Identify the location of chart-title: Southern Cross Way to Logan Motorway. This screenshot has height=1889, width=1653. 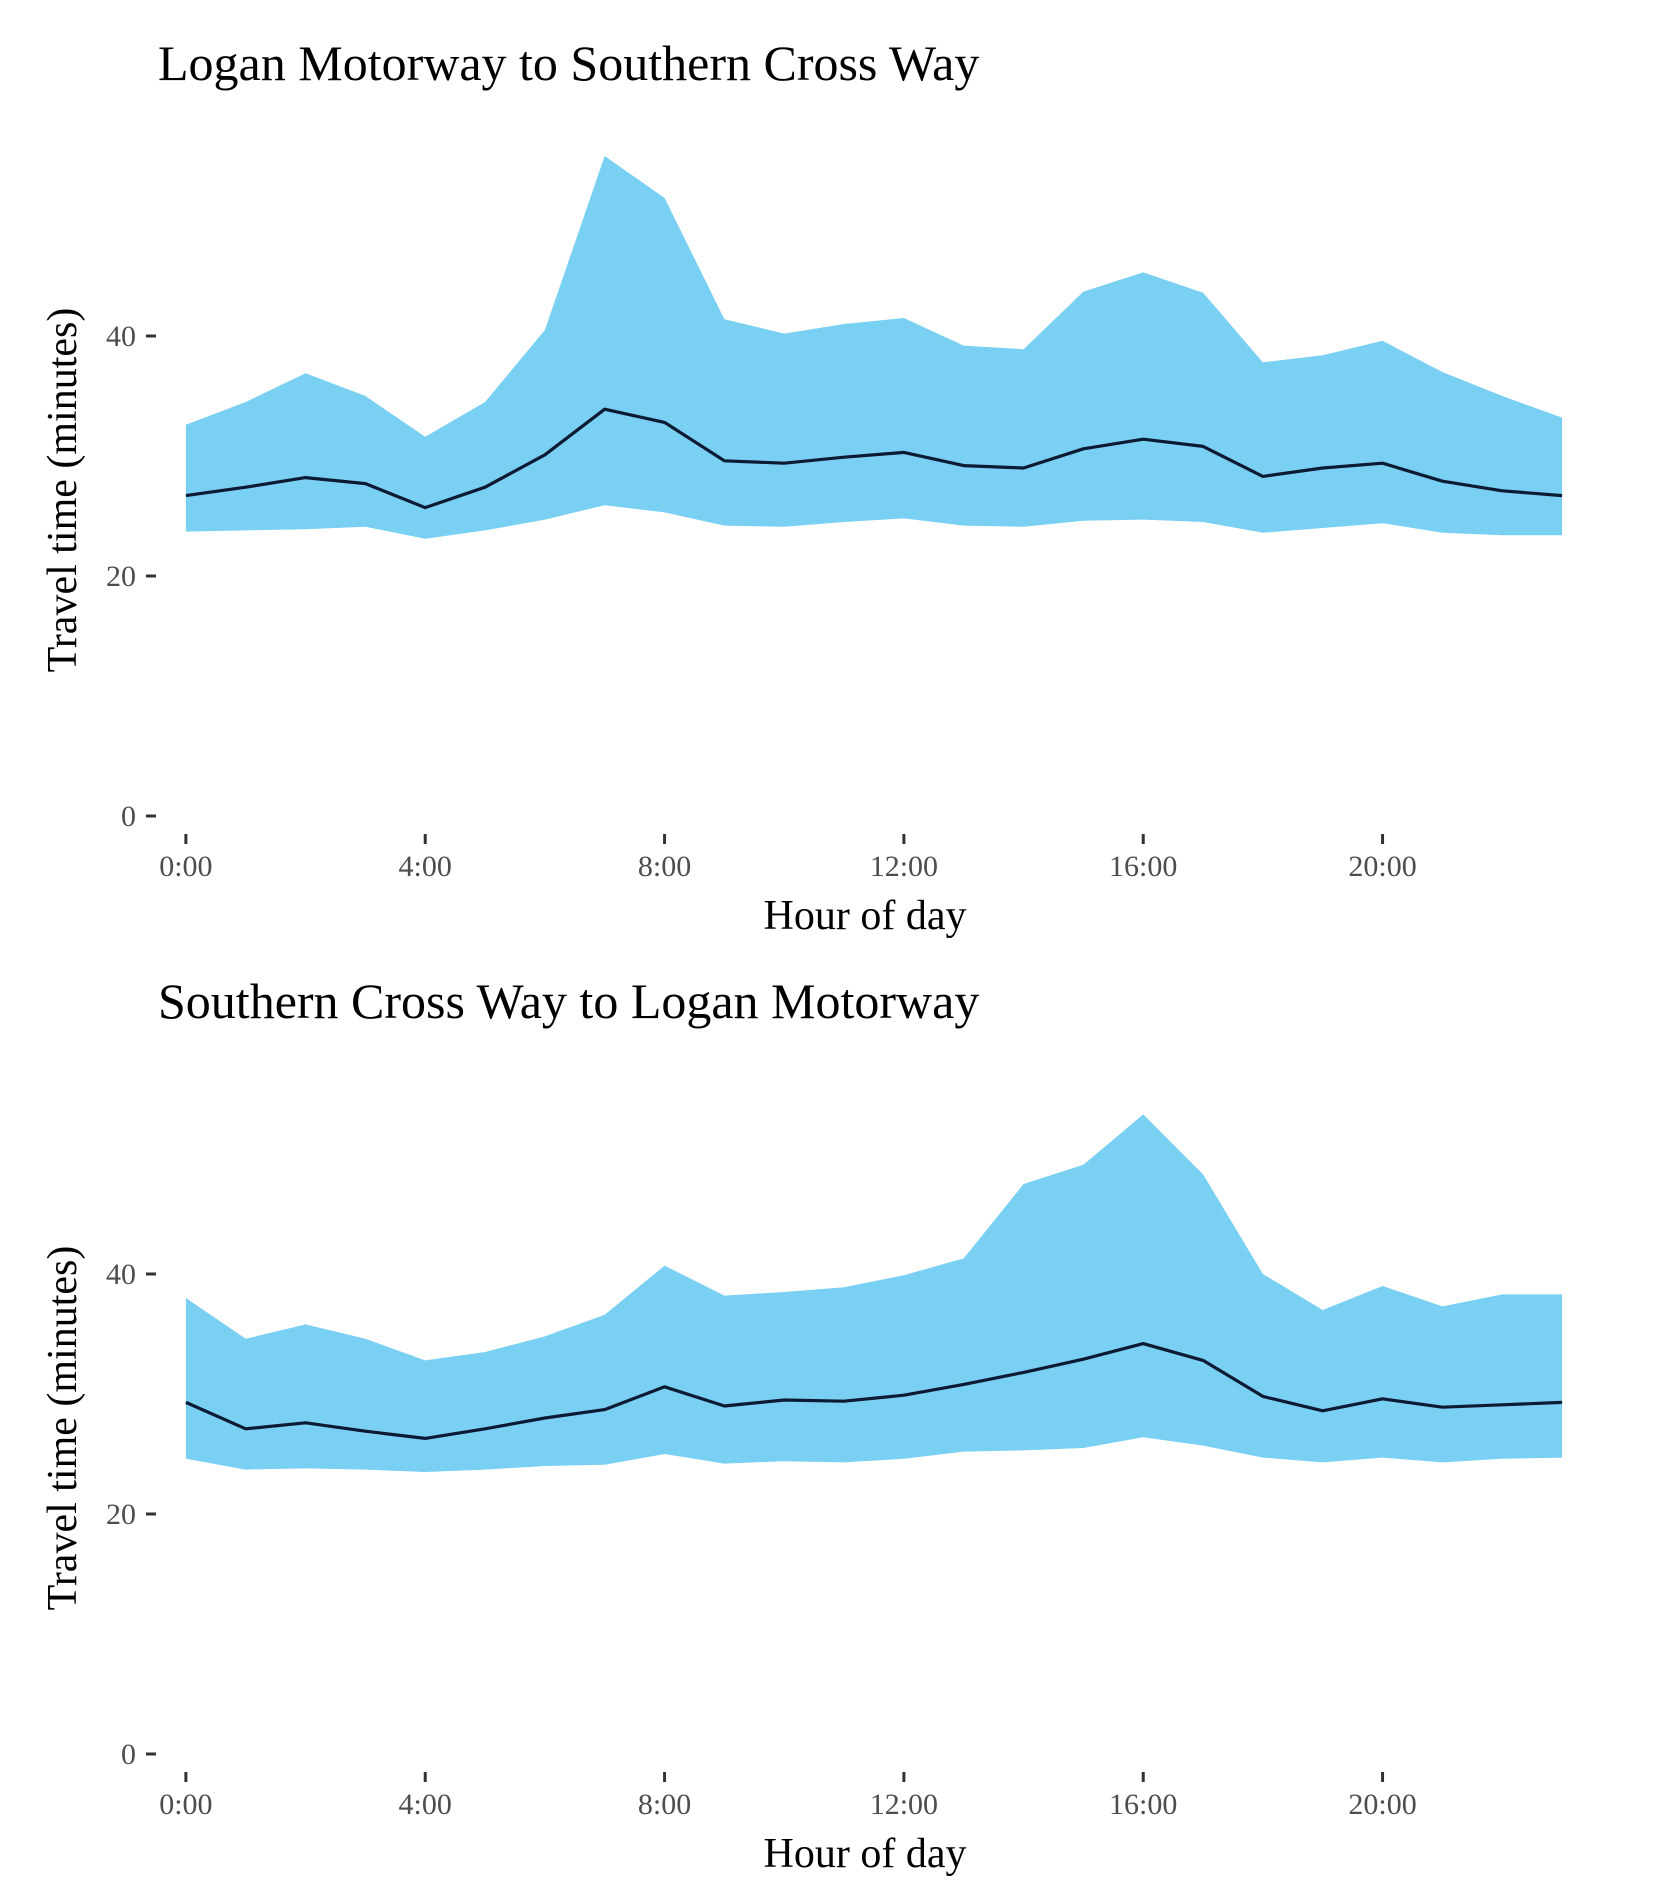
(568, 1001).